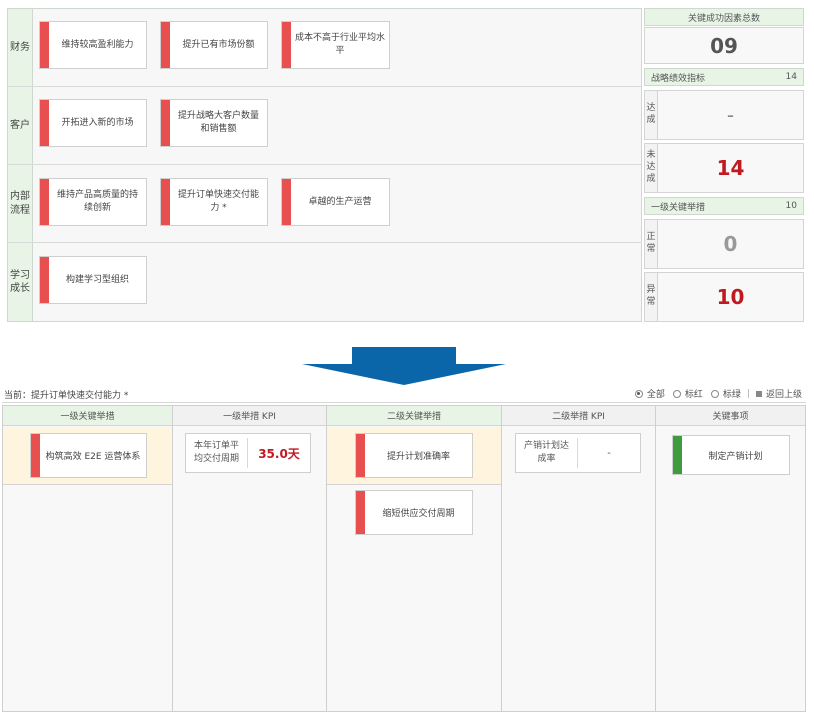 This screenshot has height=715, width=814. I want to click on row-label-customer: 客户, so click(20, 125).